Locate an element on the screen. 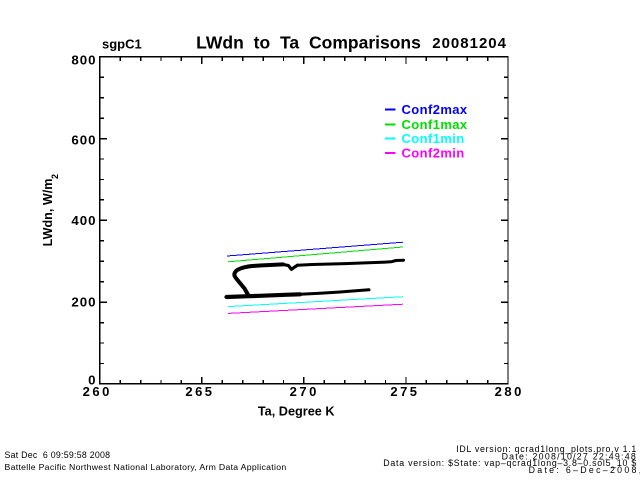 This screenshot has width=640, height=480. svg-text: 400 is located at coordinates (83, 220).